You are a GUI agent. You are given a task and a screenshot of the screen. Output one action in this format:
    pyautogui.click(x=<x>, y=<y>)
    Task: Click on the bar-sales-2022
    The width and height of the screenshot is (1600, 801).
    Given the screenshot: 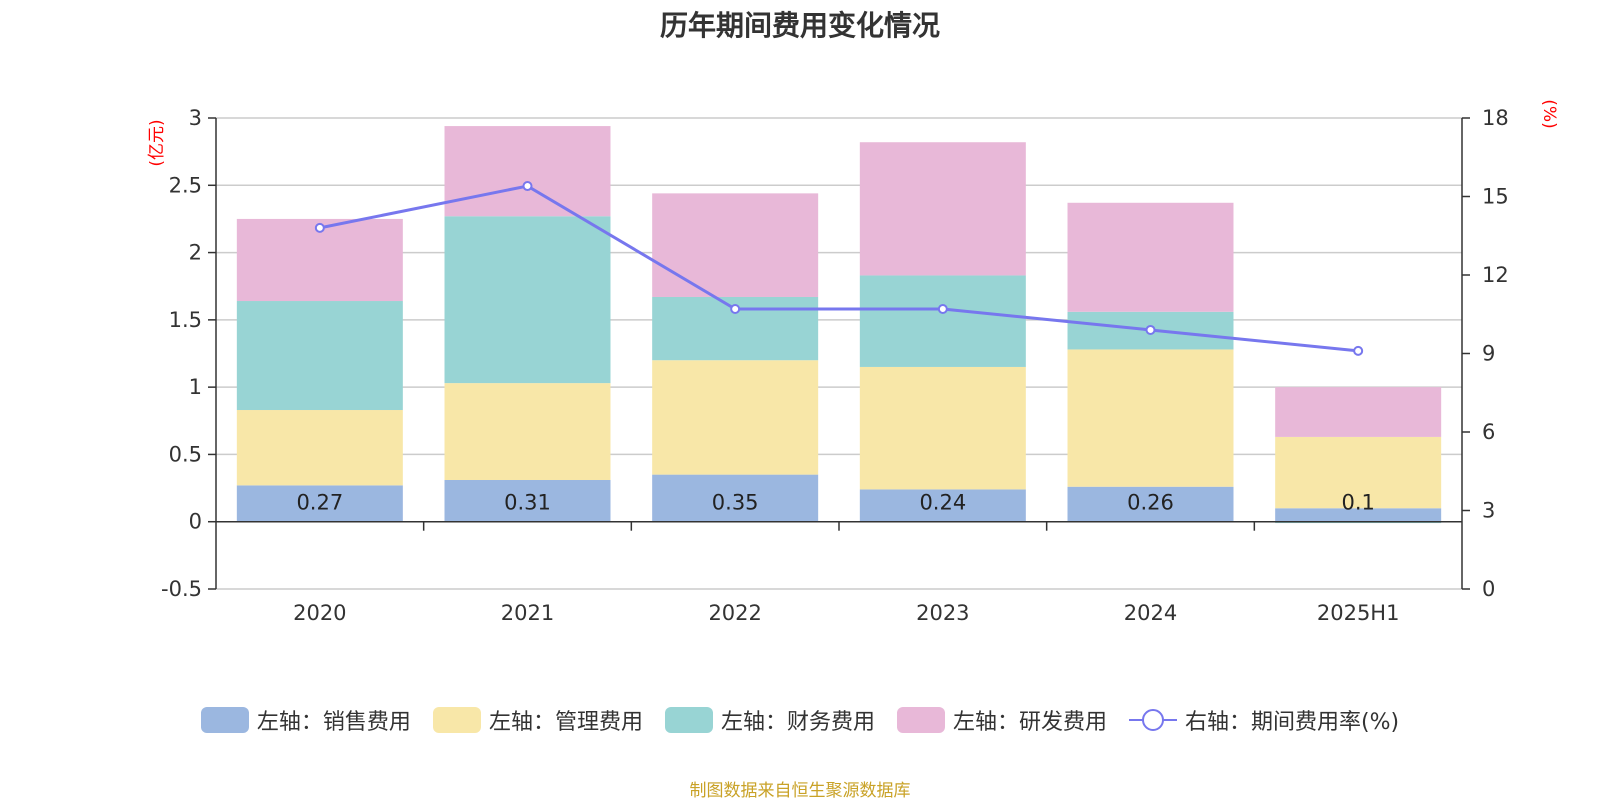 What is the action you would take?
    pyautogui.click(x=735, y=498)
    